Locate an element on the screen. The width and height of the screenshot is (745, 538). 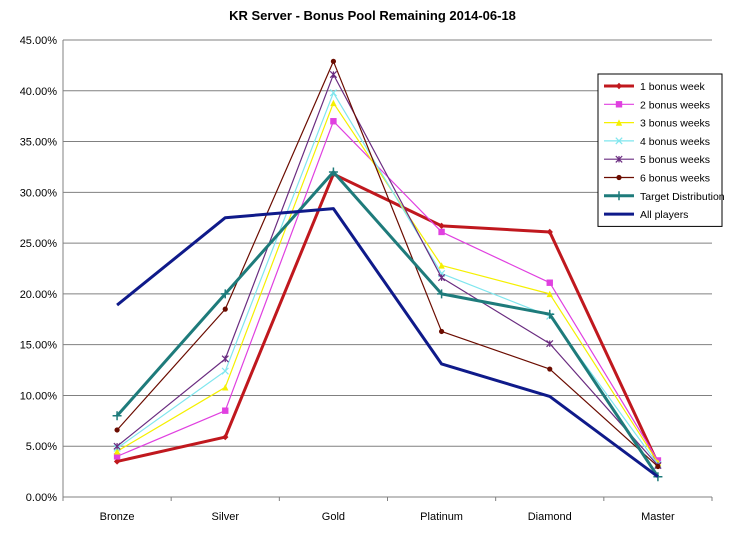
y-tick-label: 15.00% is located at coordinates (39, 346).